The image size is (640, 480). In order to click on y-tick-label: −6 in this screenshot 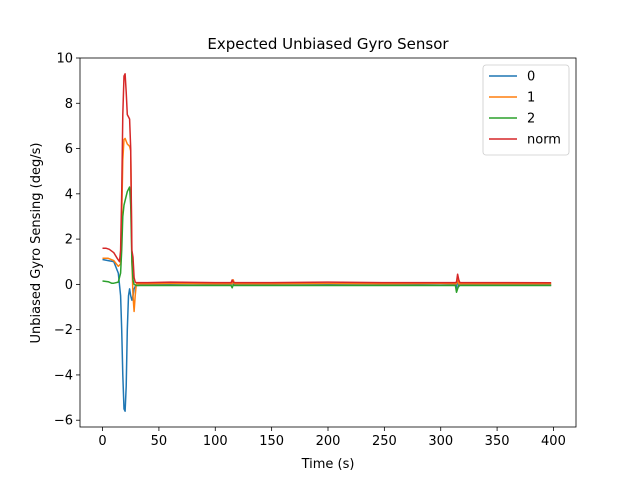, I will do `click(63, 421)`.